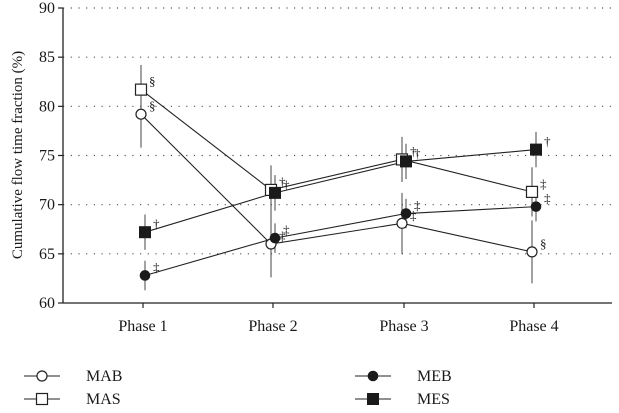  Describe the element at coordinates (42, 399) in the screenshot. I see `legend-marker-mas` at that location.